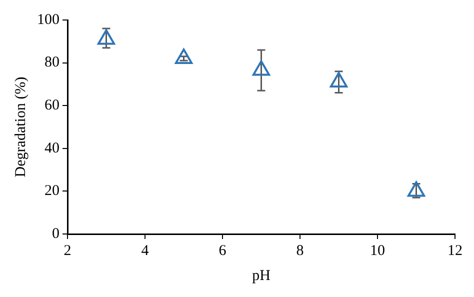  I want to click on y-tick-label: 60, so click(52, 106).